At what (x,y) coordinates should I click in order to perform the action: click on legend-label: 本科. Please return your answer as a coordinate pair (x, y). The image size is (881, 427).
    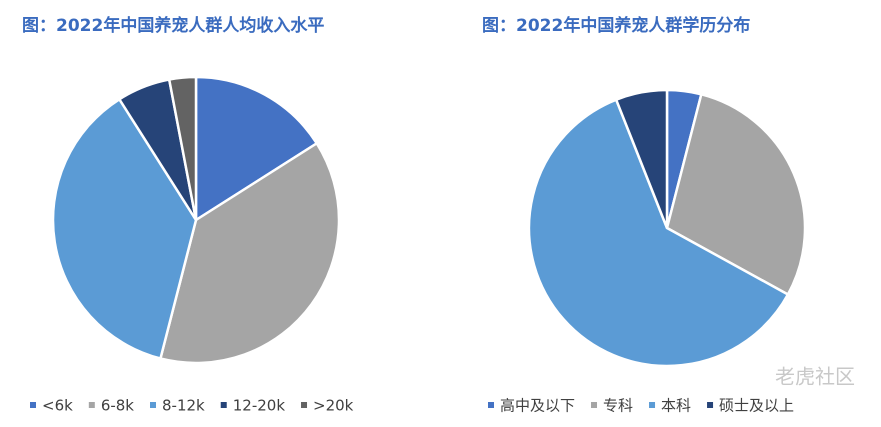
    Looking at the image, I should click on (676, 406).